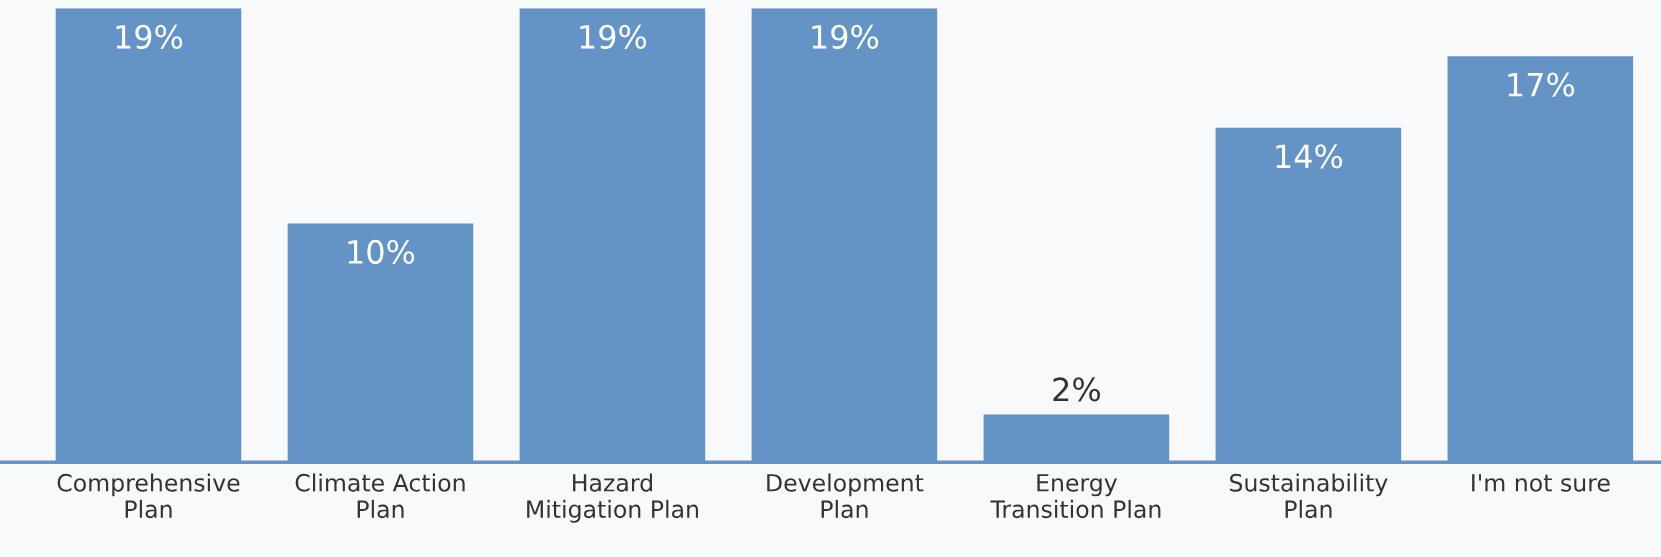  Describe the element at coordinates (613, 498) in the screenshot. I see `x-tick-label: Hazard Mitigation Plan` at that location.